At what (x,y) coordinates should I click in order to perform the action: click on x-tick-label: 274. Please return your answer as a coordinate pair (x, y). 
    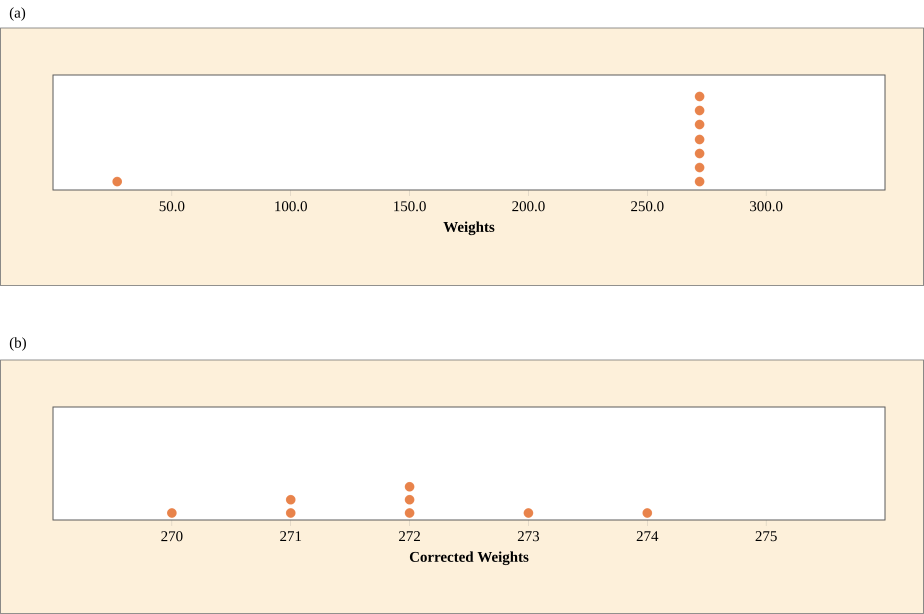
    Looking at the image, I should click on (647, 536).